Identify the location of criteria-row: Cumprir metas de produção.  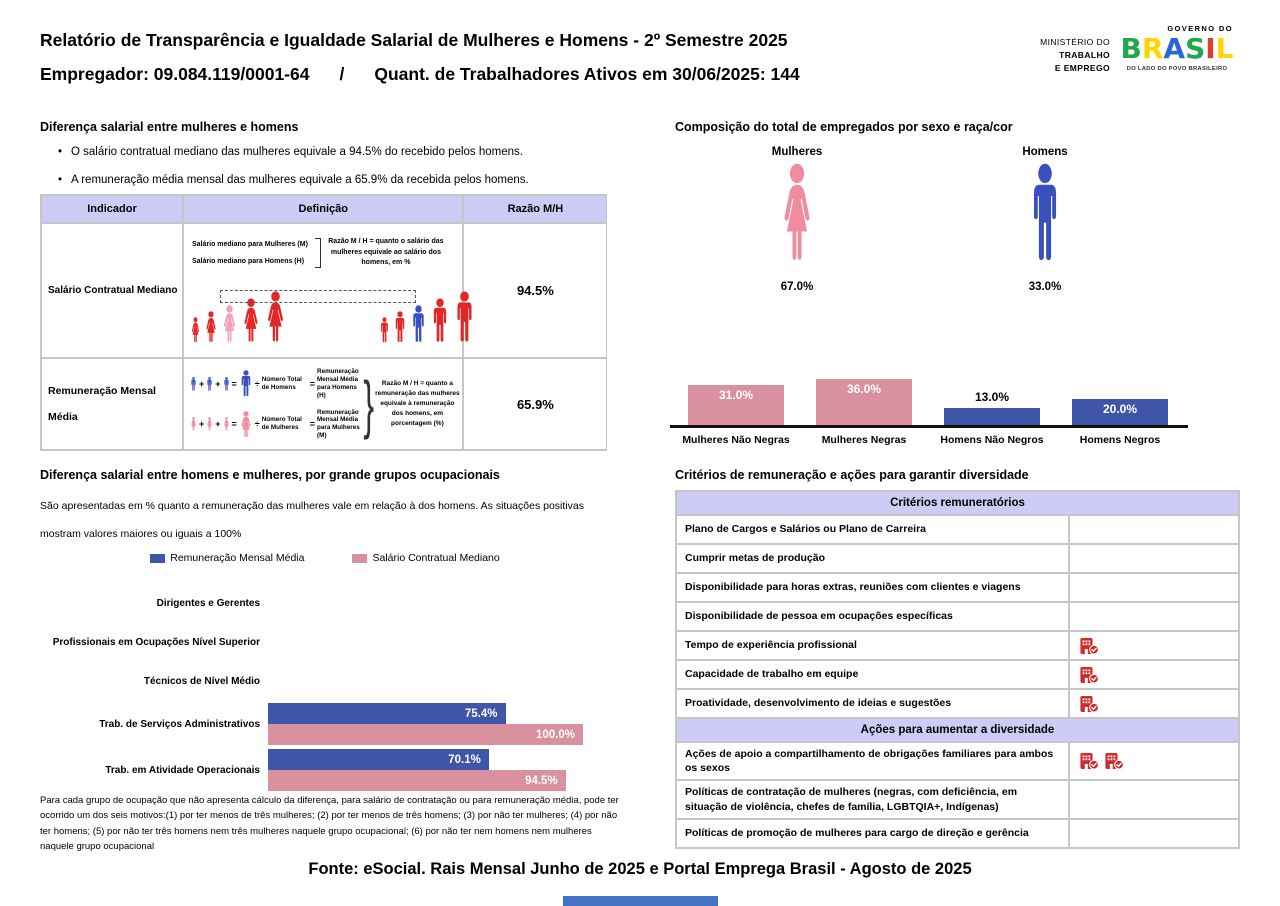
(957, 558).